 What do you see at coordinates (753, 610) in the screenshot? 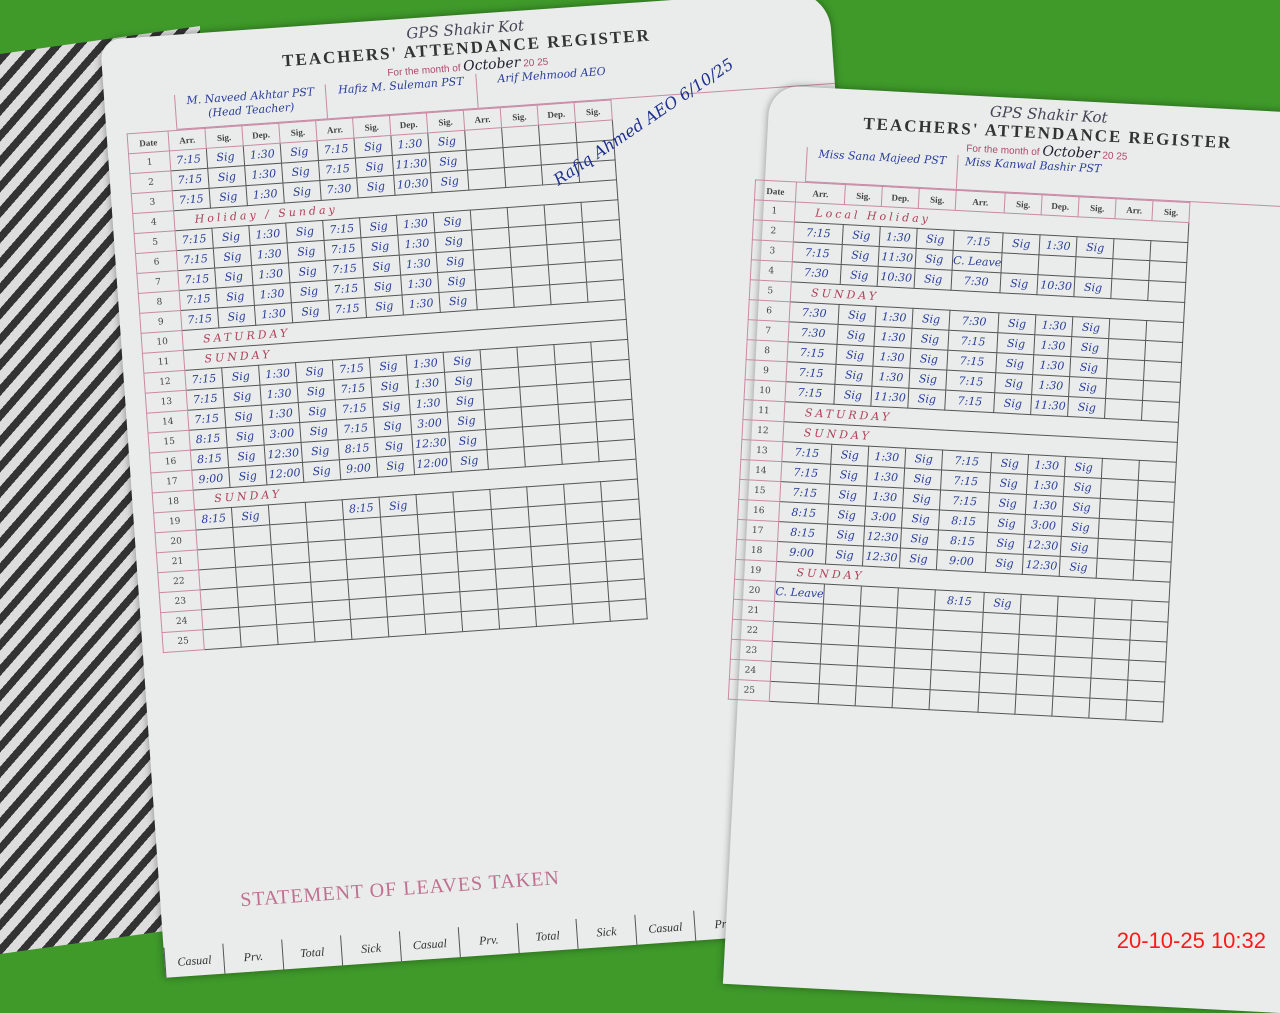
I see `date-cell: 21` at bounding box center [753, 610].